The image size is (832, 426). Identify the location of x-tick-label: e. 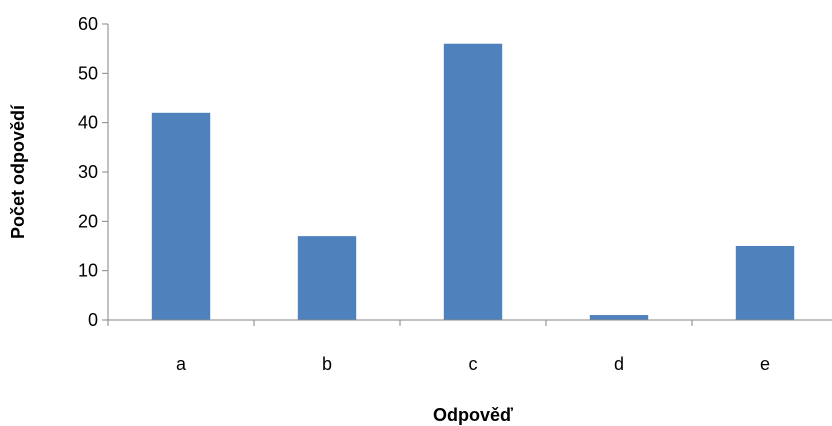
(765, 364).